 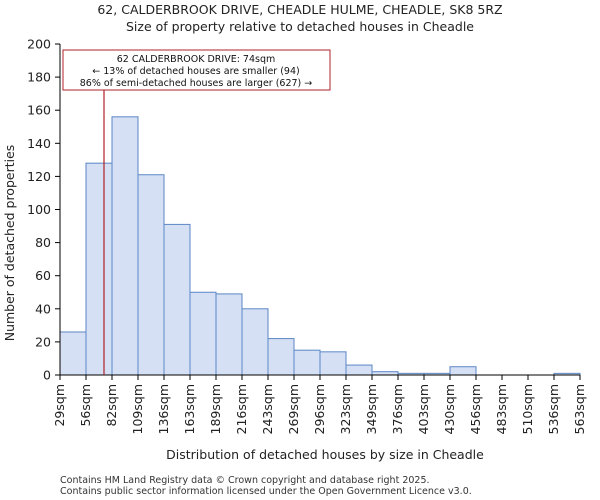 What do you see at coordinates (43, 341) in the screenshot?
I see `y-tick-label: 20` at bounding box center [43, 341].